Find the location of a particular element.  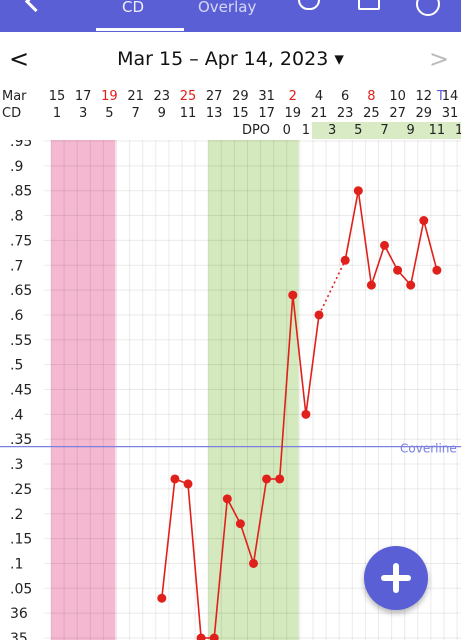

cd-cell: 1 is located at coordinates (57, 113).